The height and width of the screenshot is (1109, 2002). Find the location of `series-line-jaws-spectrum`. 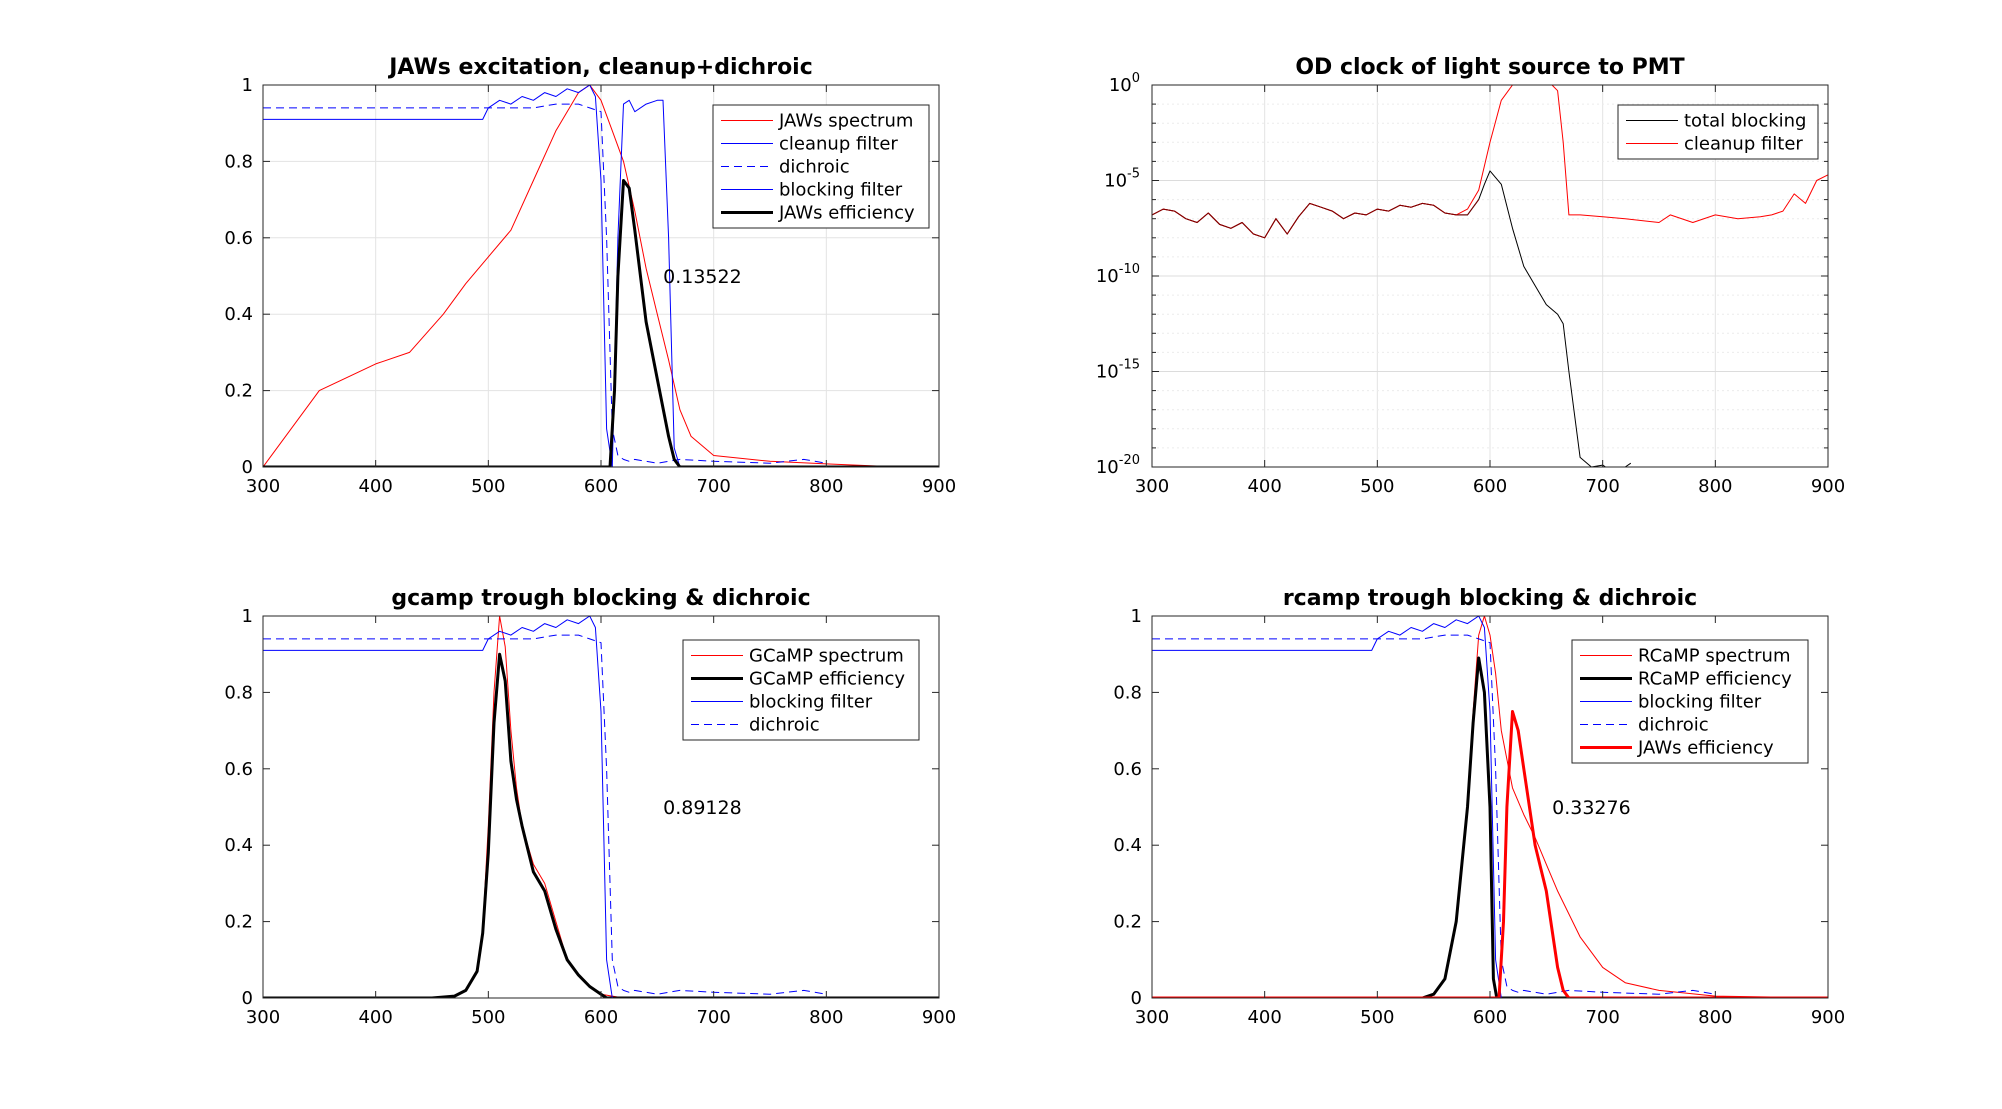

series-line-jaws-spectrum is located at coordinates (601, 276).